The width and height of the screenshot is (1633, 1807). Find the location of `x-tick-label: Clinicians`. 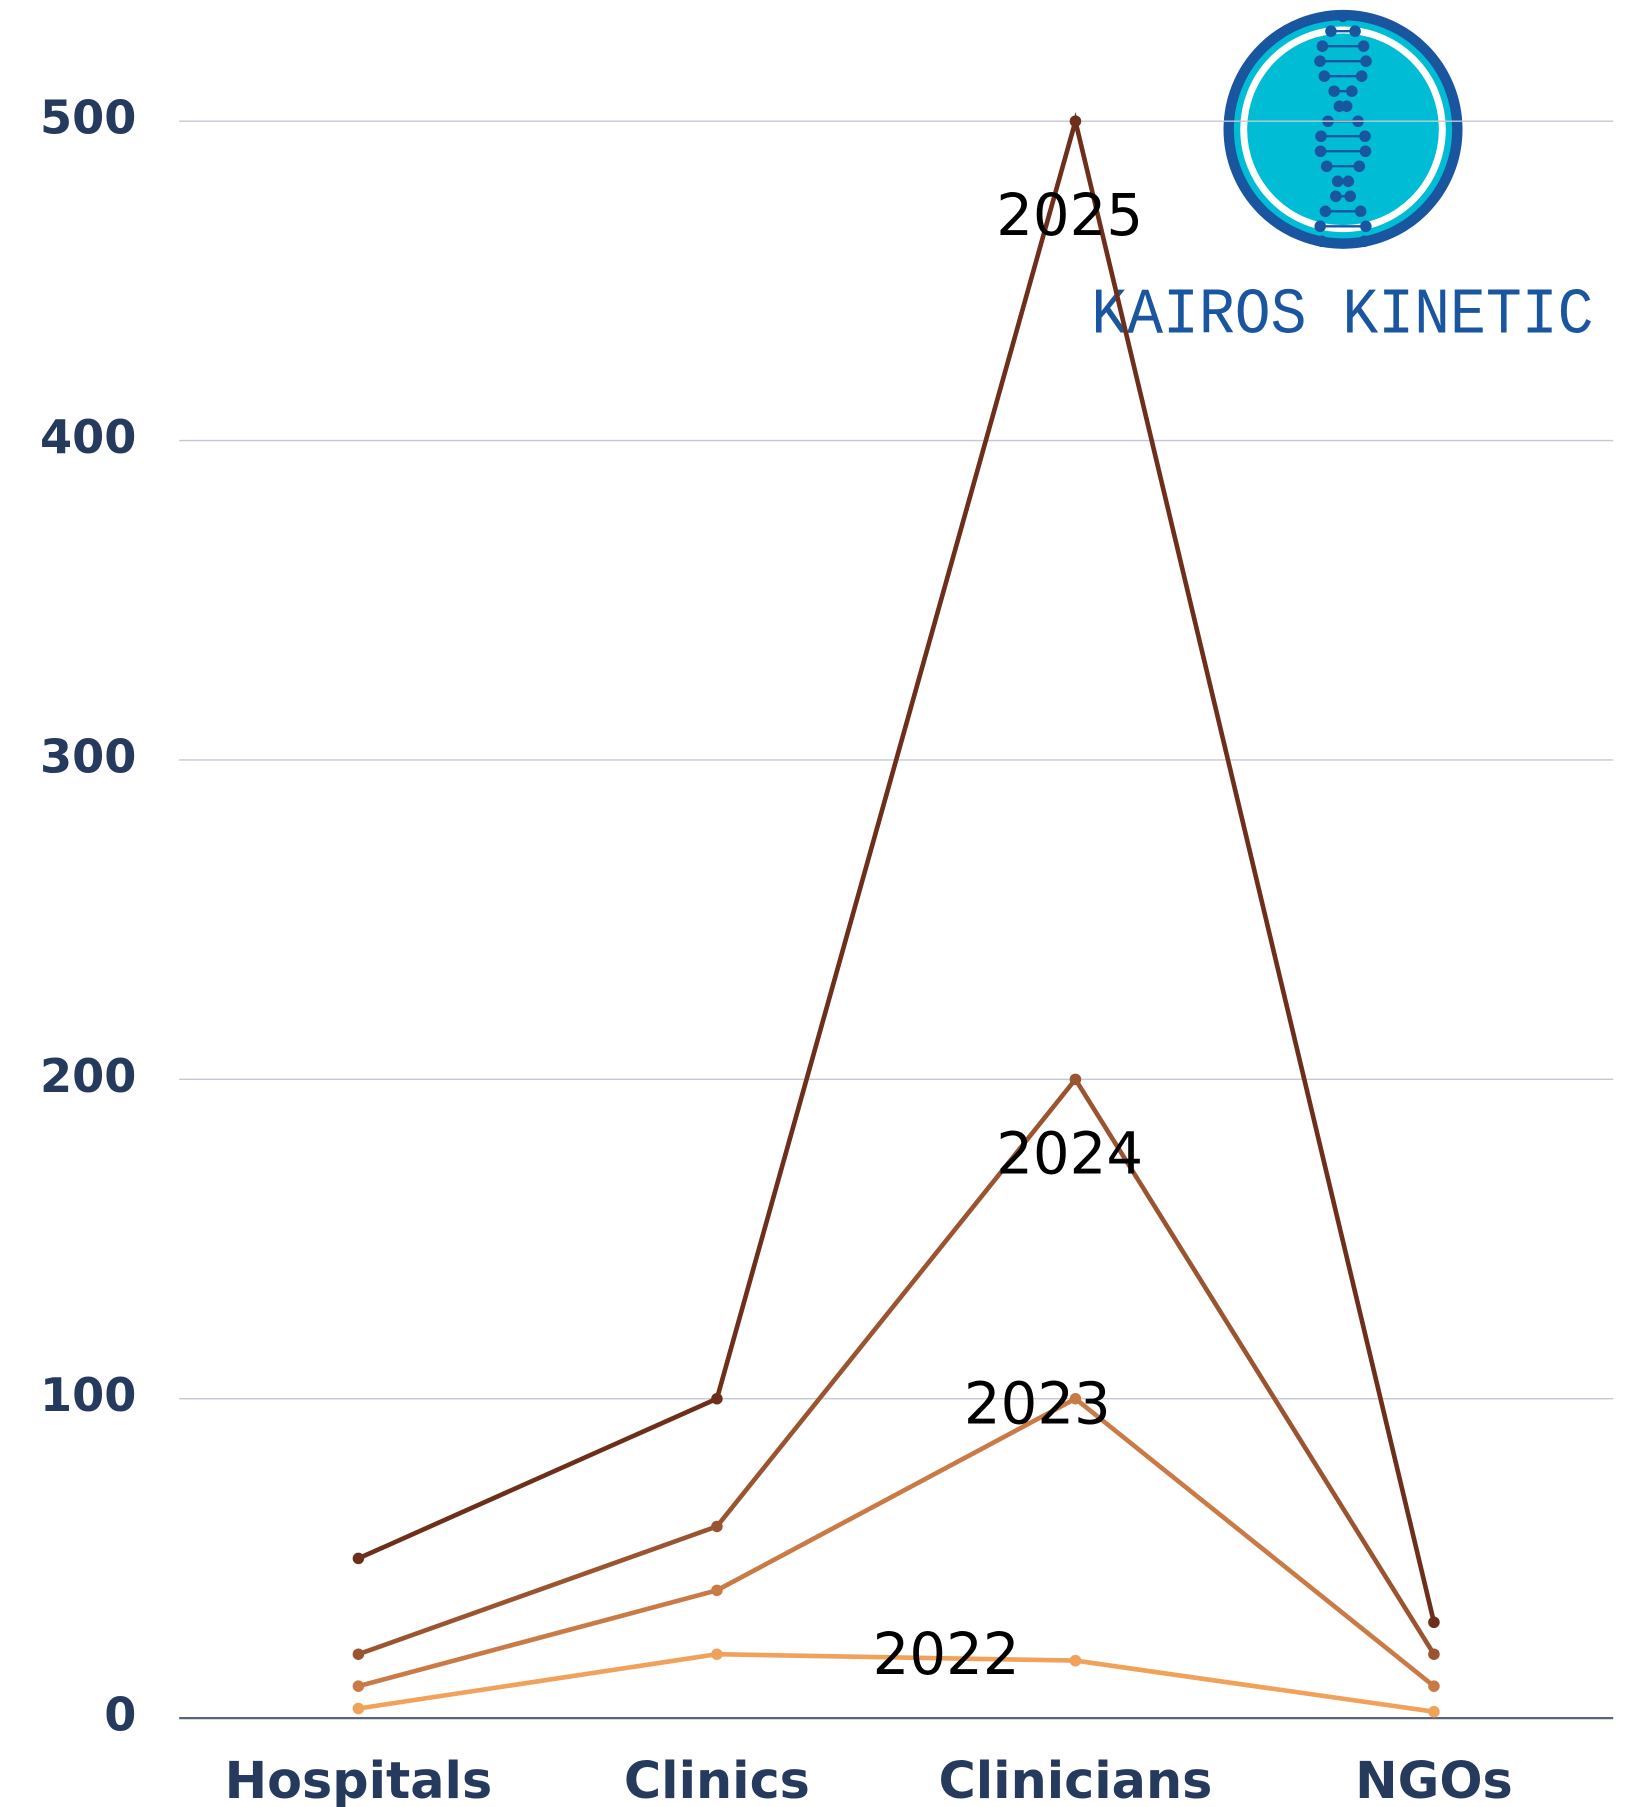

x-tick-label: Clinicians is located at coordinates (1075, 1779).